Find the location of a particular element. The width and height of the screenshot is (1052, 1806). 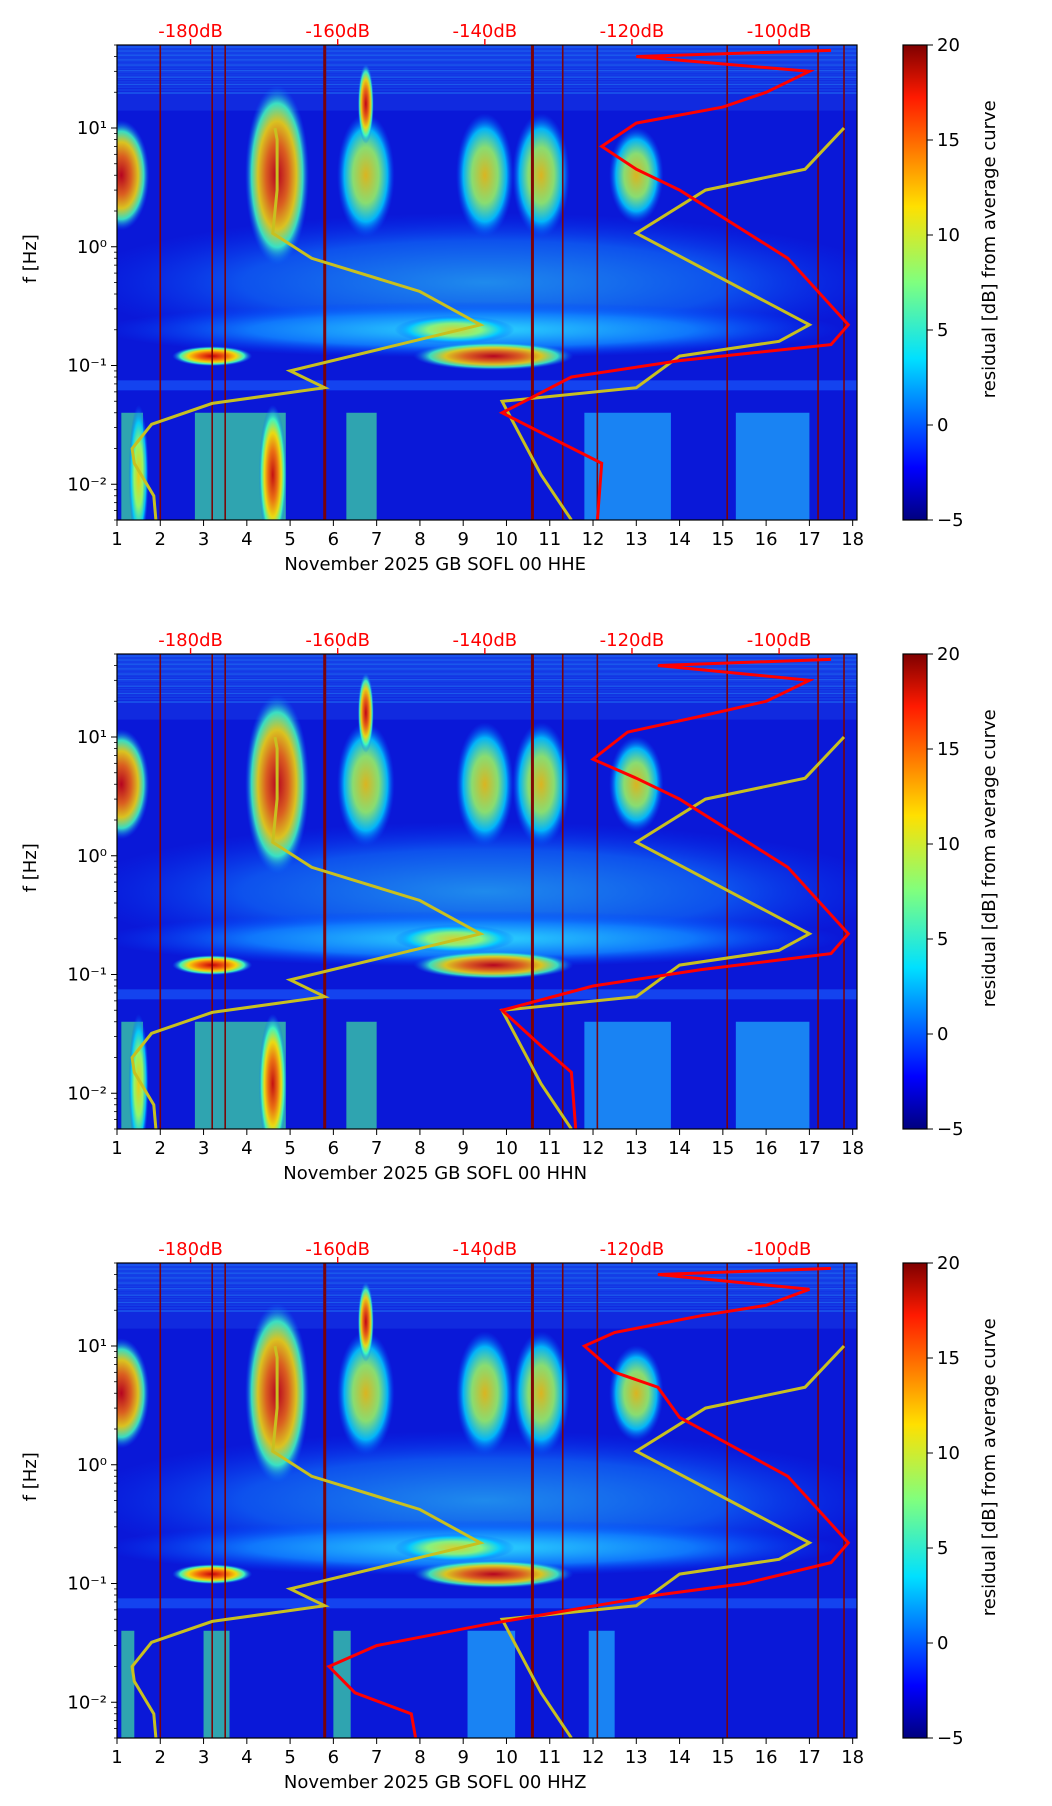

y-tick-label: 10⁰ is located at coordinates (92, 1465).